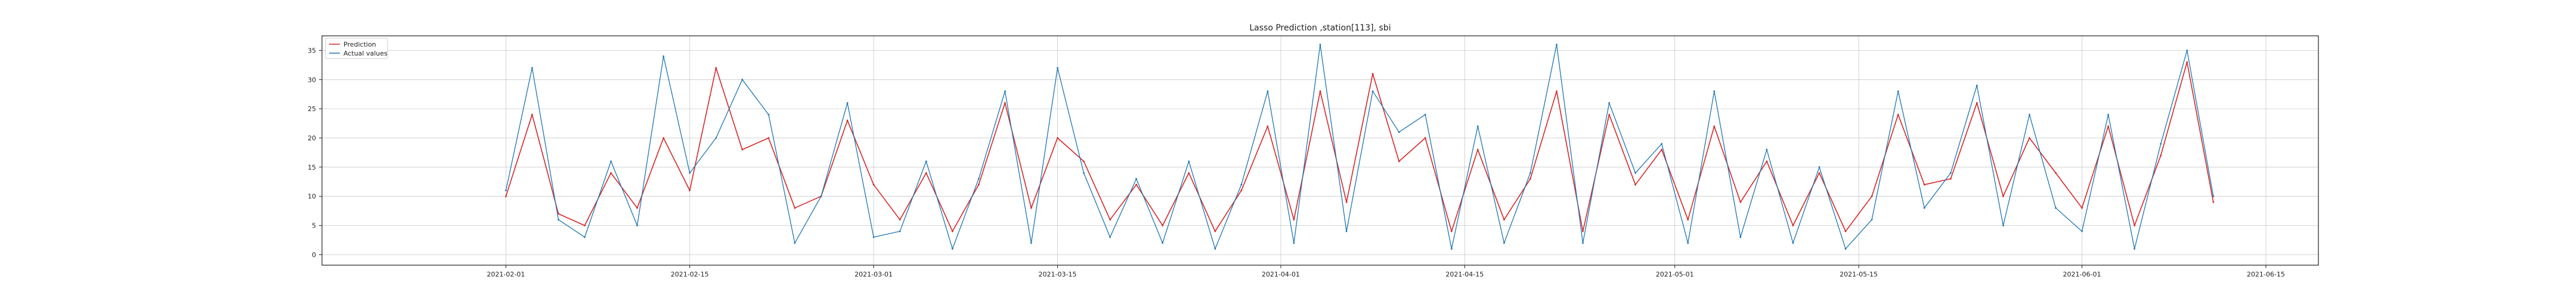  What do you see at coordinates (360, 44) in the screenshot?
I see `legend-label-prediction: Prediction` at bounding box center [360, 44].